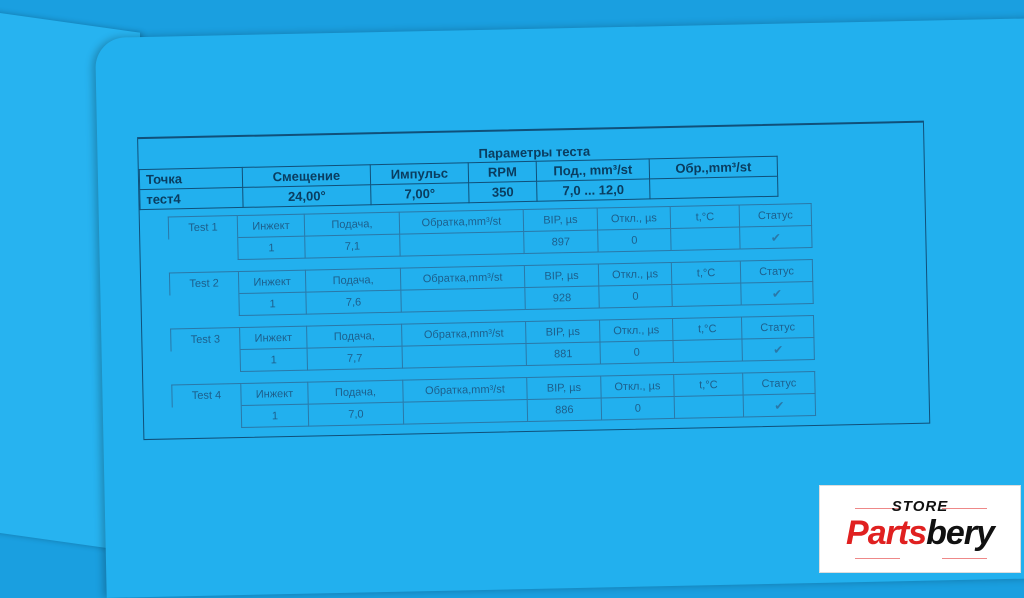 This screenshot has width=1024, height=598. What do you see at coordinates (191, 178) in the screenshot?
I see `header-cell: Точка` at bounding box center [191, 178].